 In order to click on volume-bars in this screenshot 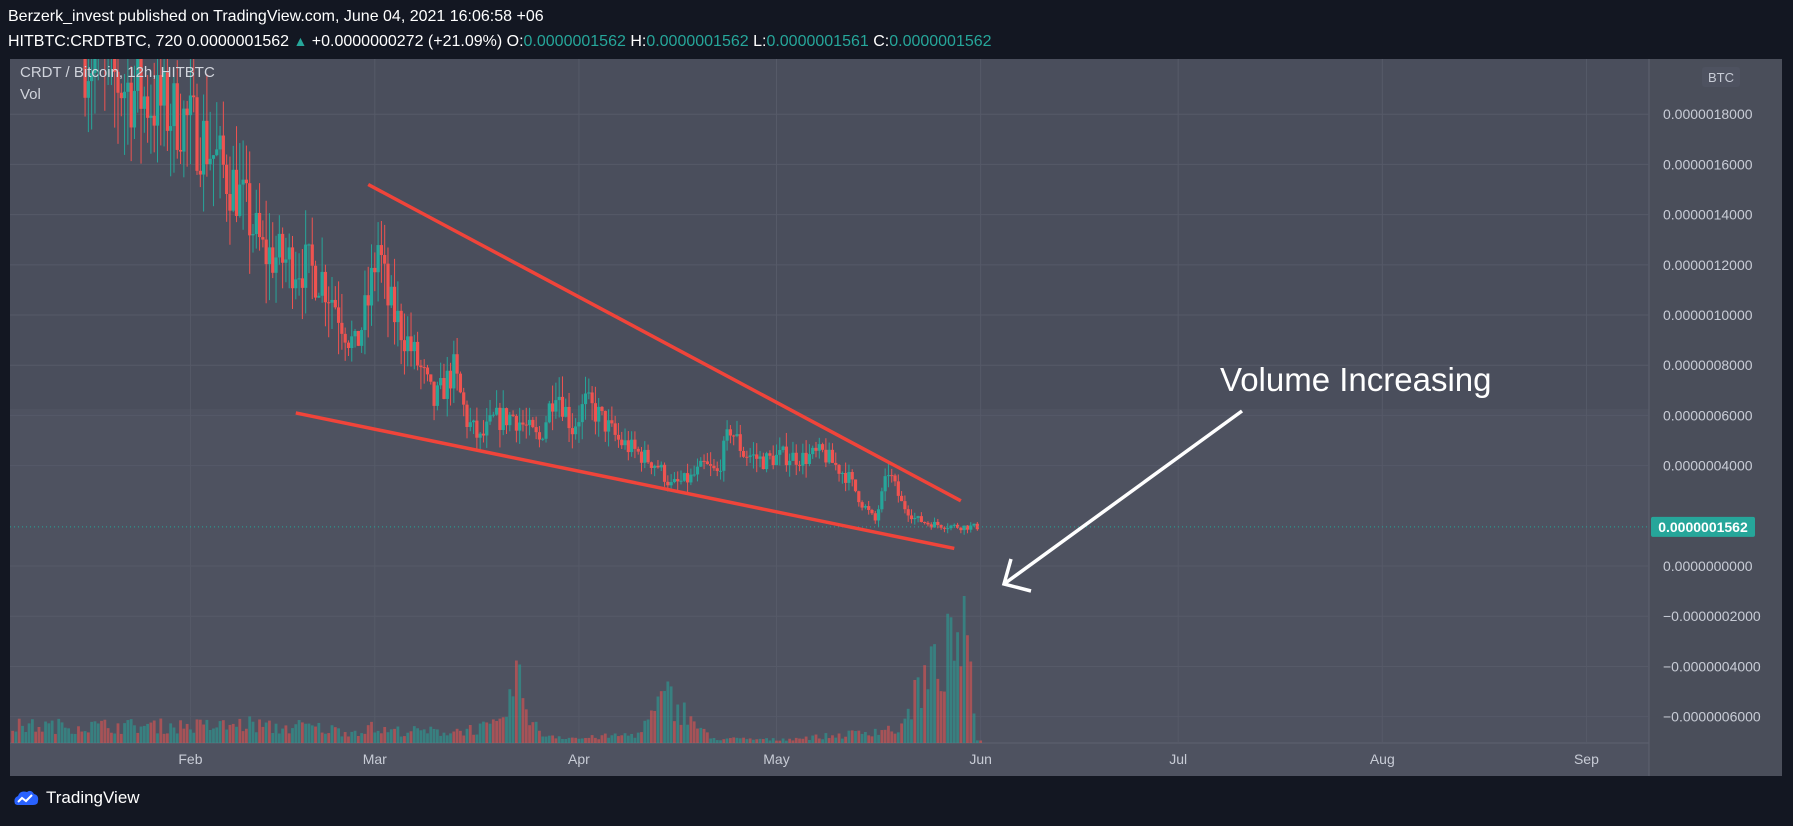, I will do `click(497, 669)`.